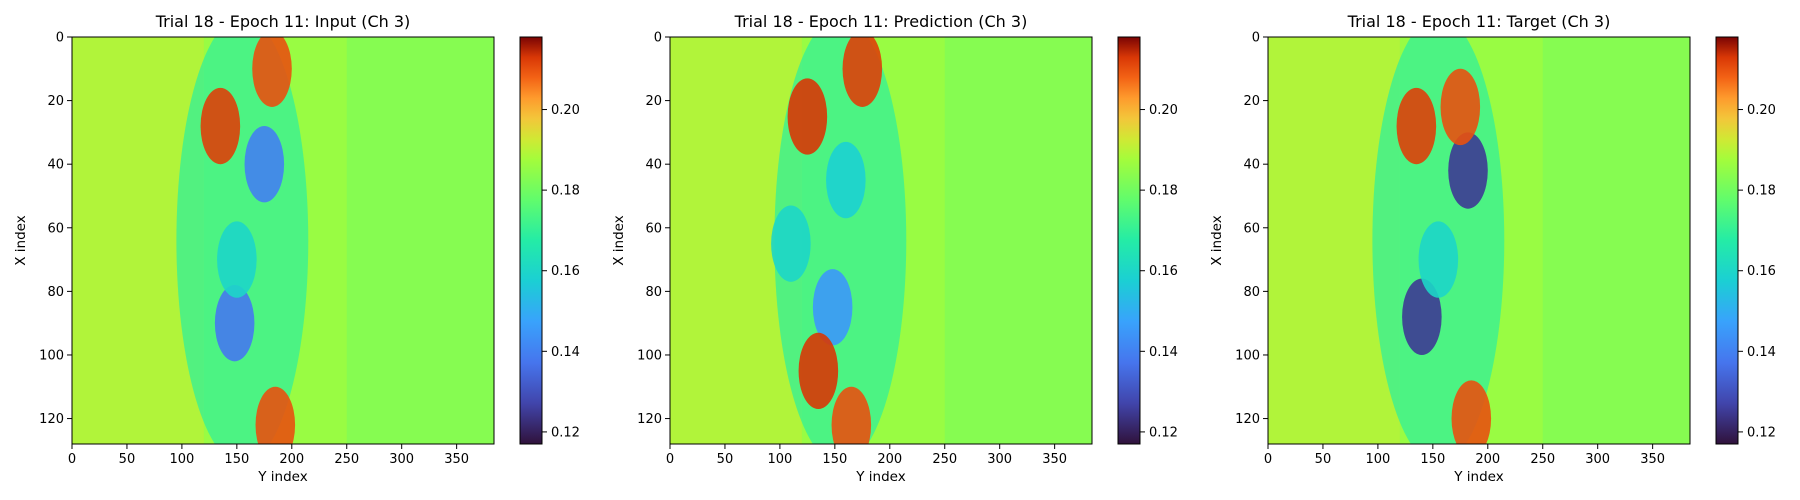 The width and height of the screenshot is (1800, 500). What do you see at coordinates (1479, 21) in the screenshot?
I see `chart-title: Trial 18 - Epoch 11: Target (Ch 3)` at bounding box center [1479, 21].